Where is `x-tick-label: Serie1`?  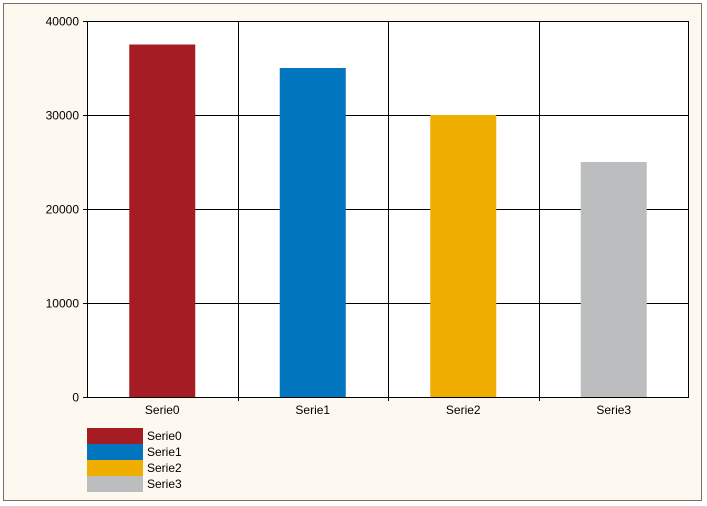
x-tick-label: Serie1 is located at coordinates (312, 410).